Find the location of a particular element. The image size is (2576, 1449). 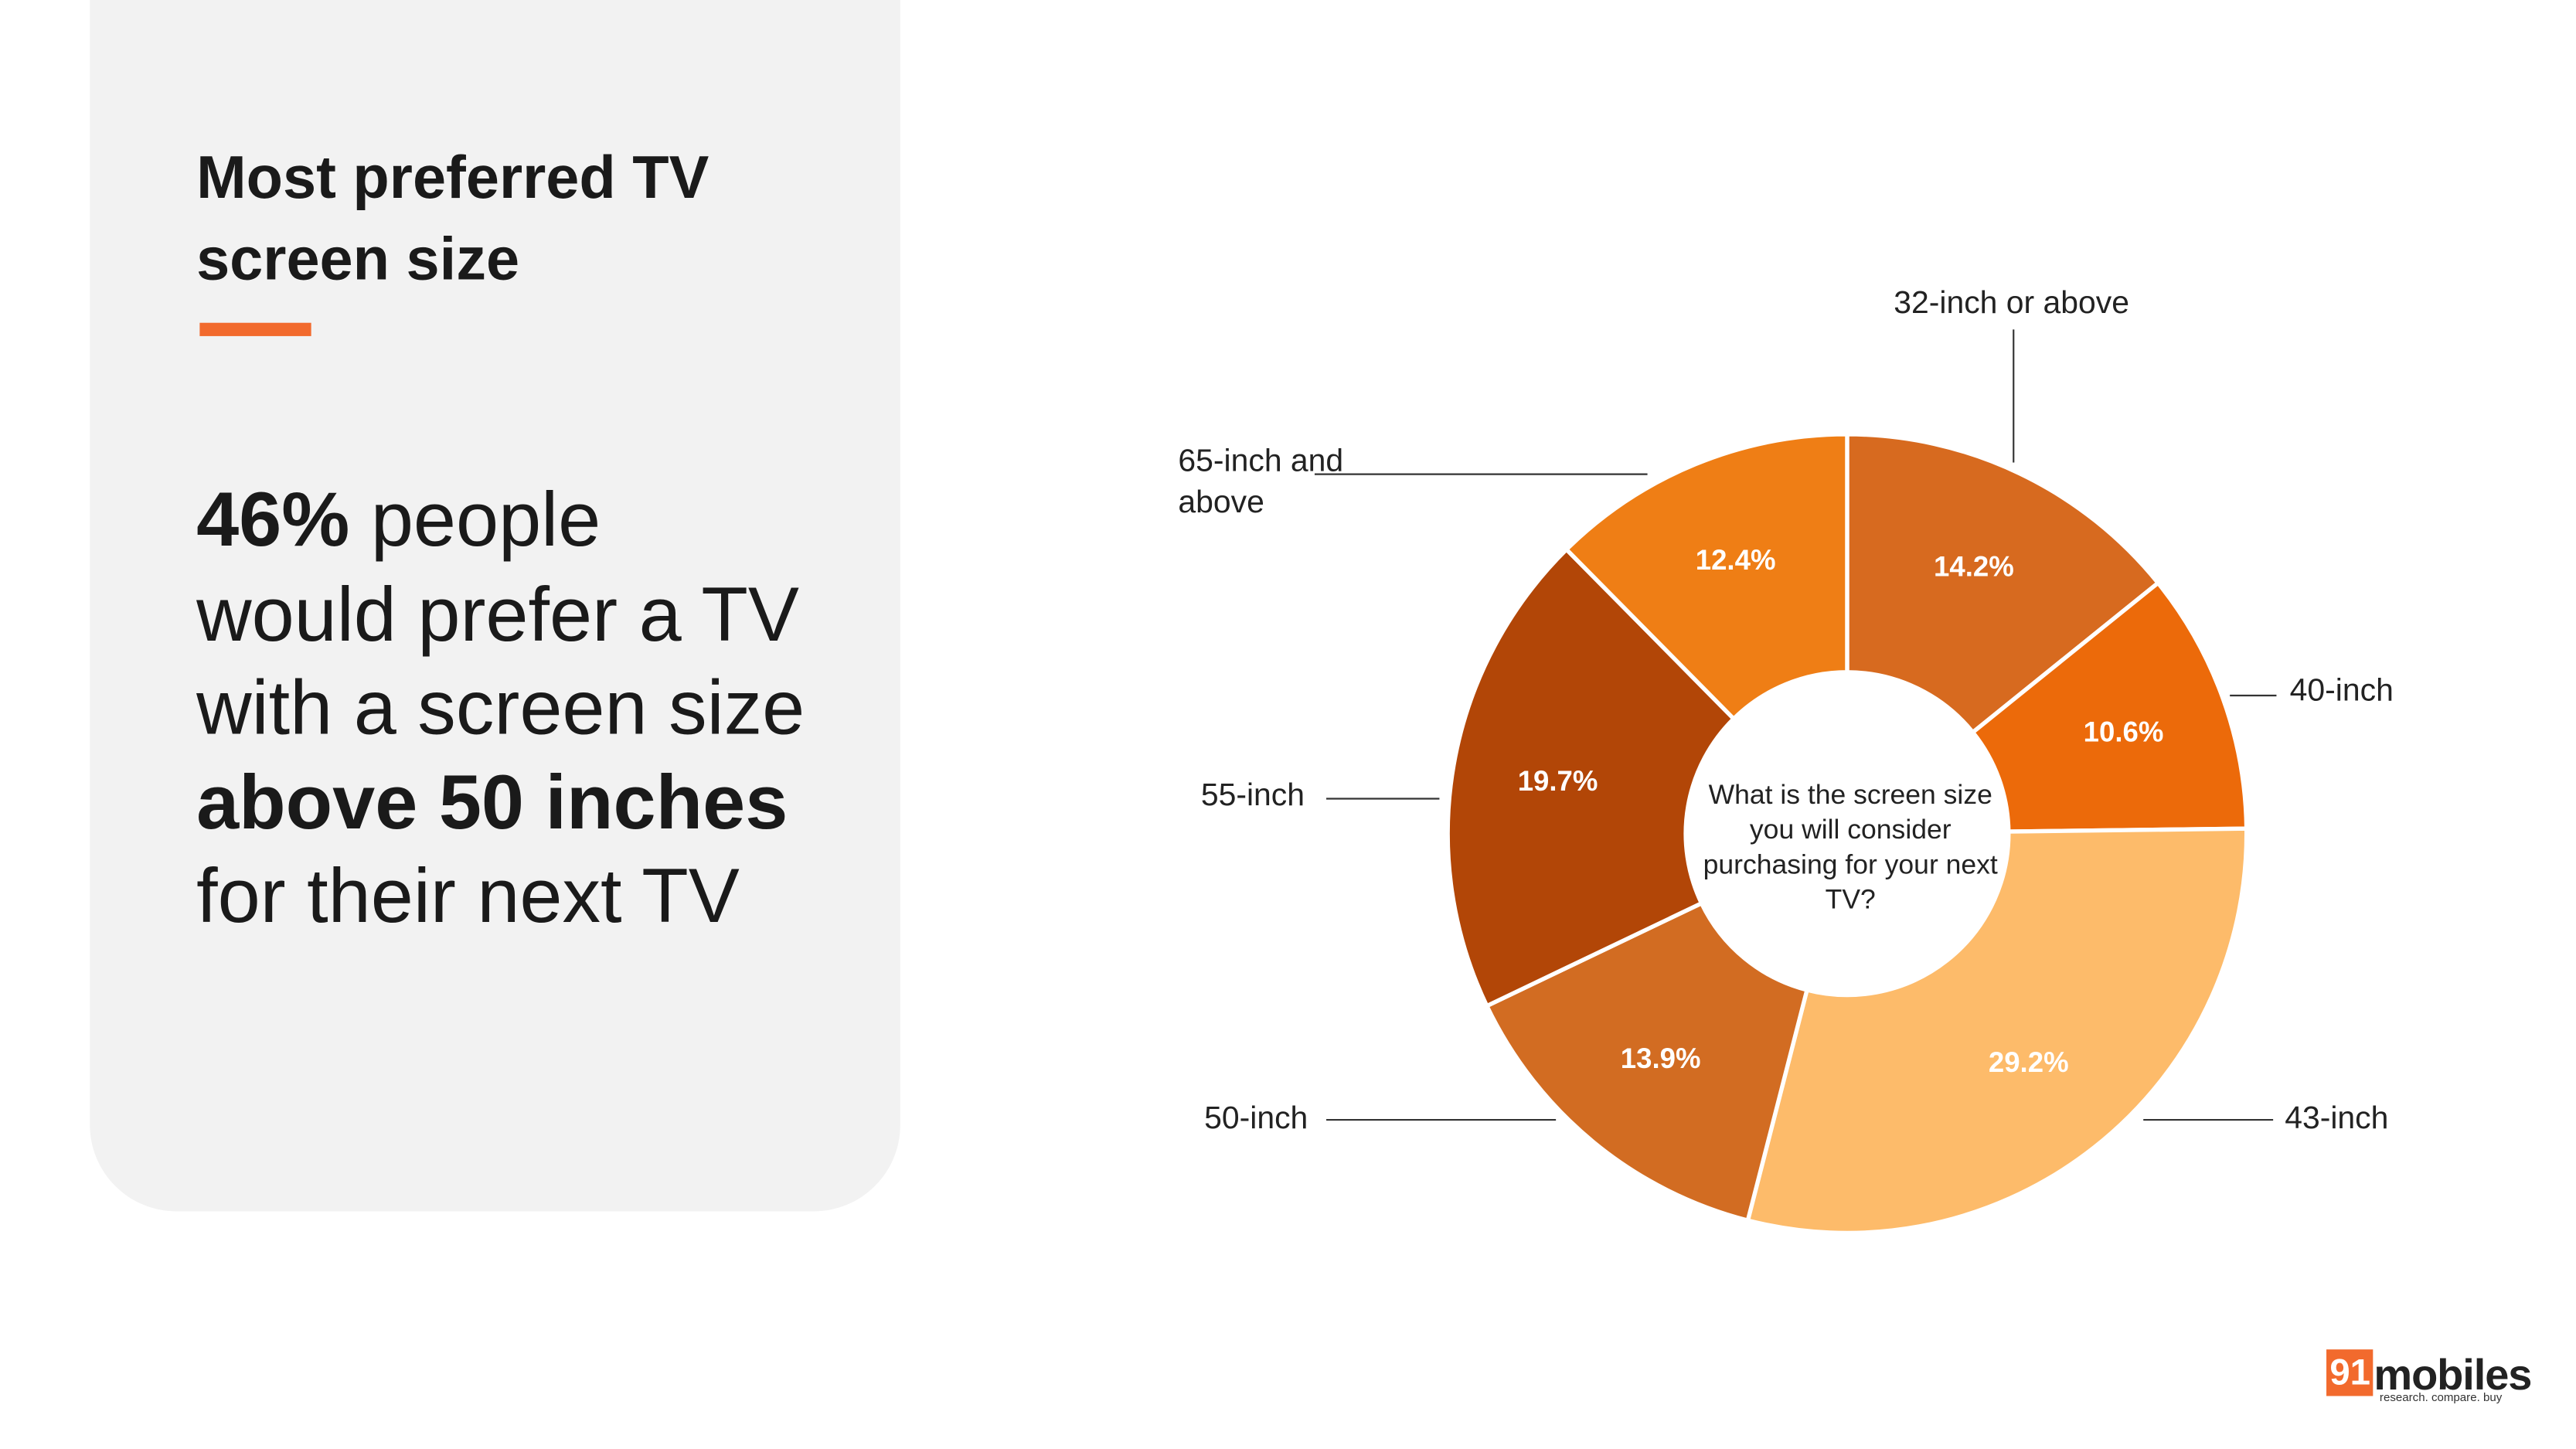

logo-mark: 91 is located at coordinates (2350, 1373).